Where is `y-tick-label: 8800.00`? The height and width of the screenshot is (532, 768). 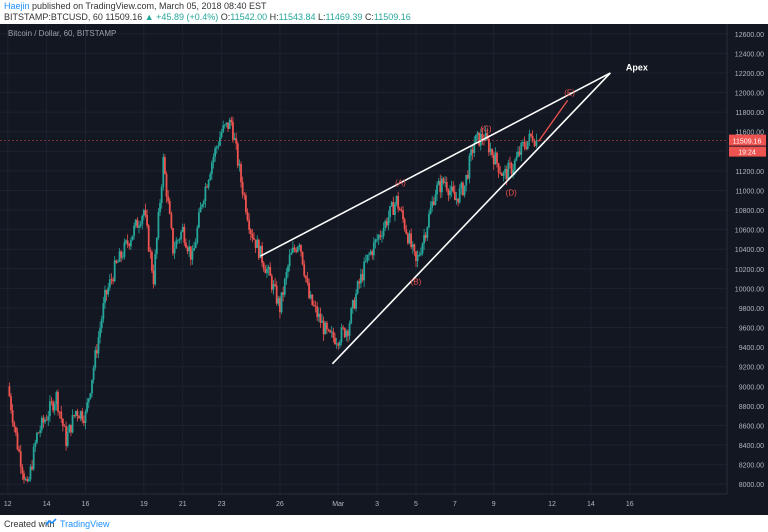 y-tick-label: 8800.00 is located at coordinates (751, 407).